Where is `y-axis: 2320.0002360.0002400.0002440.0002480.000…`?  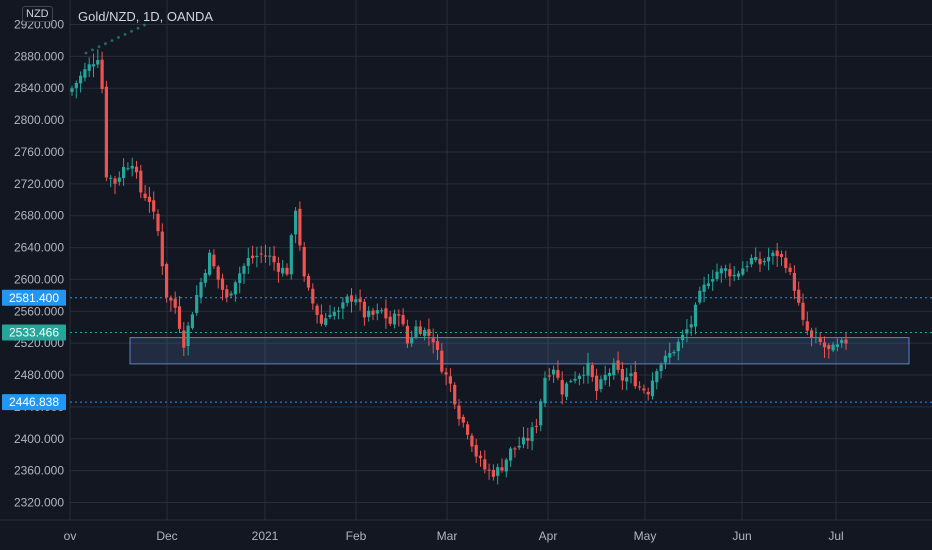
y-axis: 2320.0002360.0002400.0002440.0002480.000… is located at coordinates (39, 264).